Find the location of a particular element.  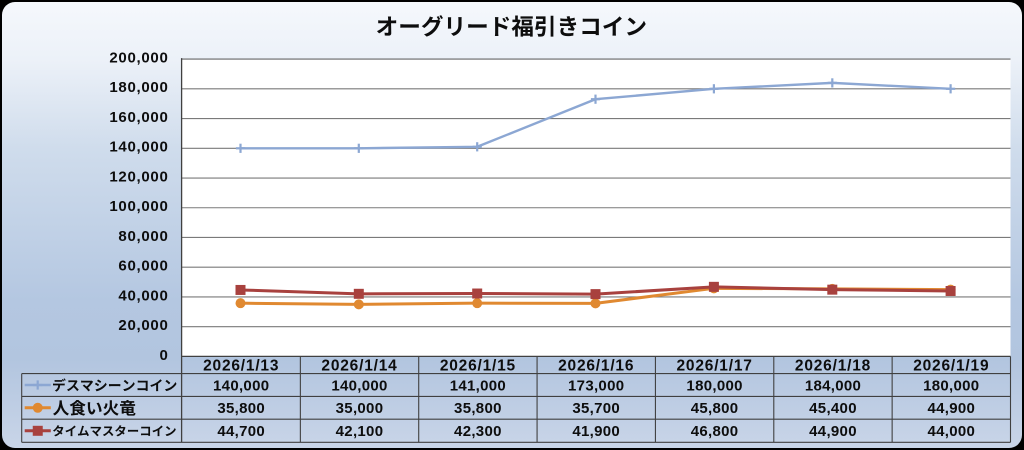

svg-text: 45,400 is located at coordinates (833, 408).